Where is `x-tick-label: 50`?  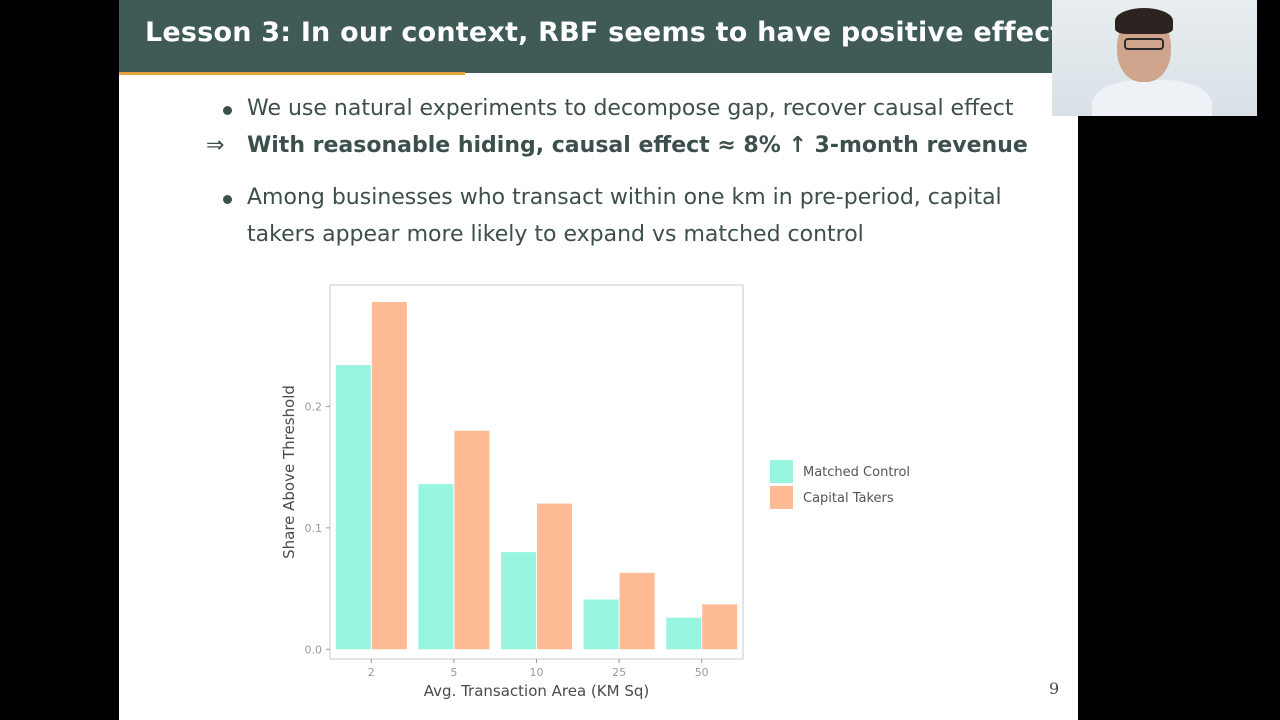
x-tick-label: 50 is located at coordinates (702, 672).